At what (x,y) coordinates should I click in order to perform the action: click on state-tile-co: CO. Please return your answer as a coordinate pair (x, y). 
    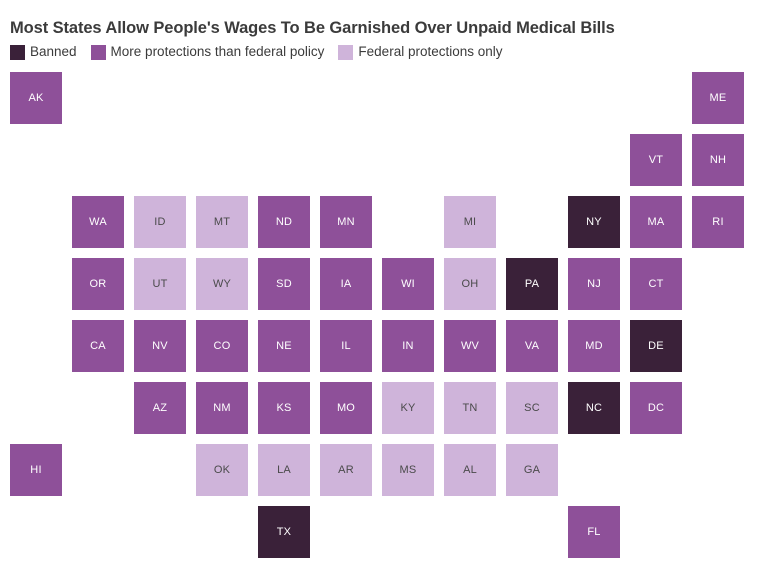
    Looking at the image, I should click on (222, 346).